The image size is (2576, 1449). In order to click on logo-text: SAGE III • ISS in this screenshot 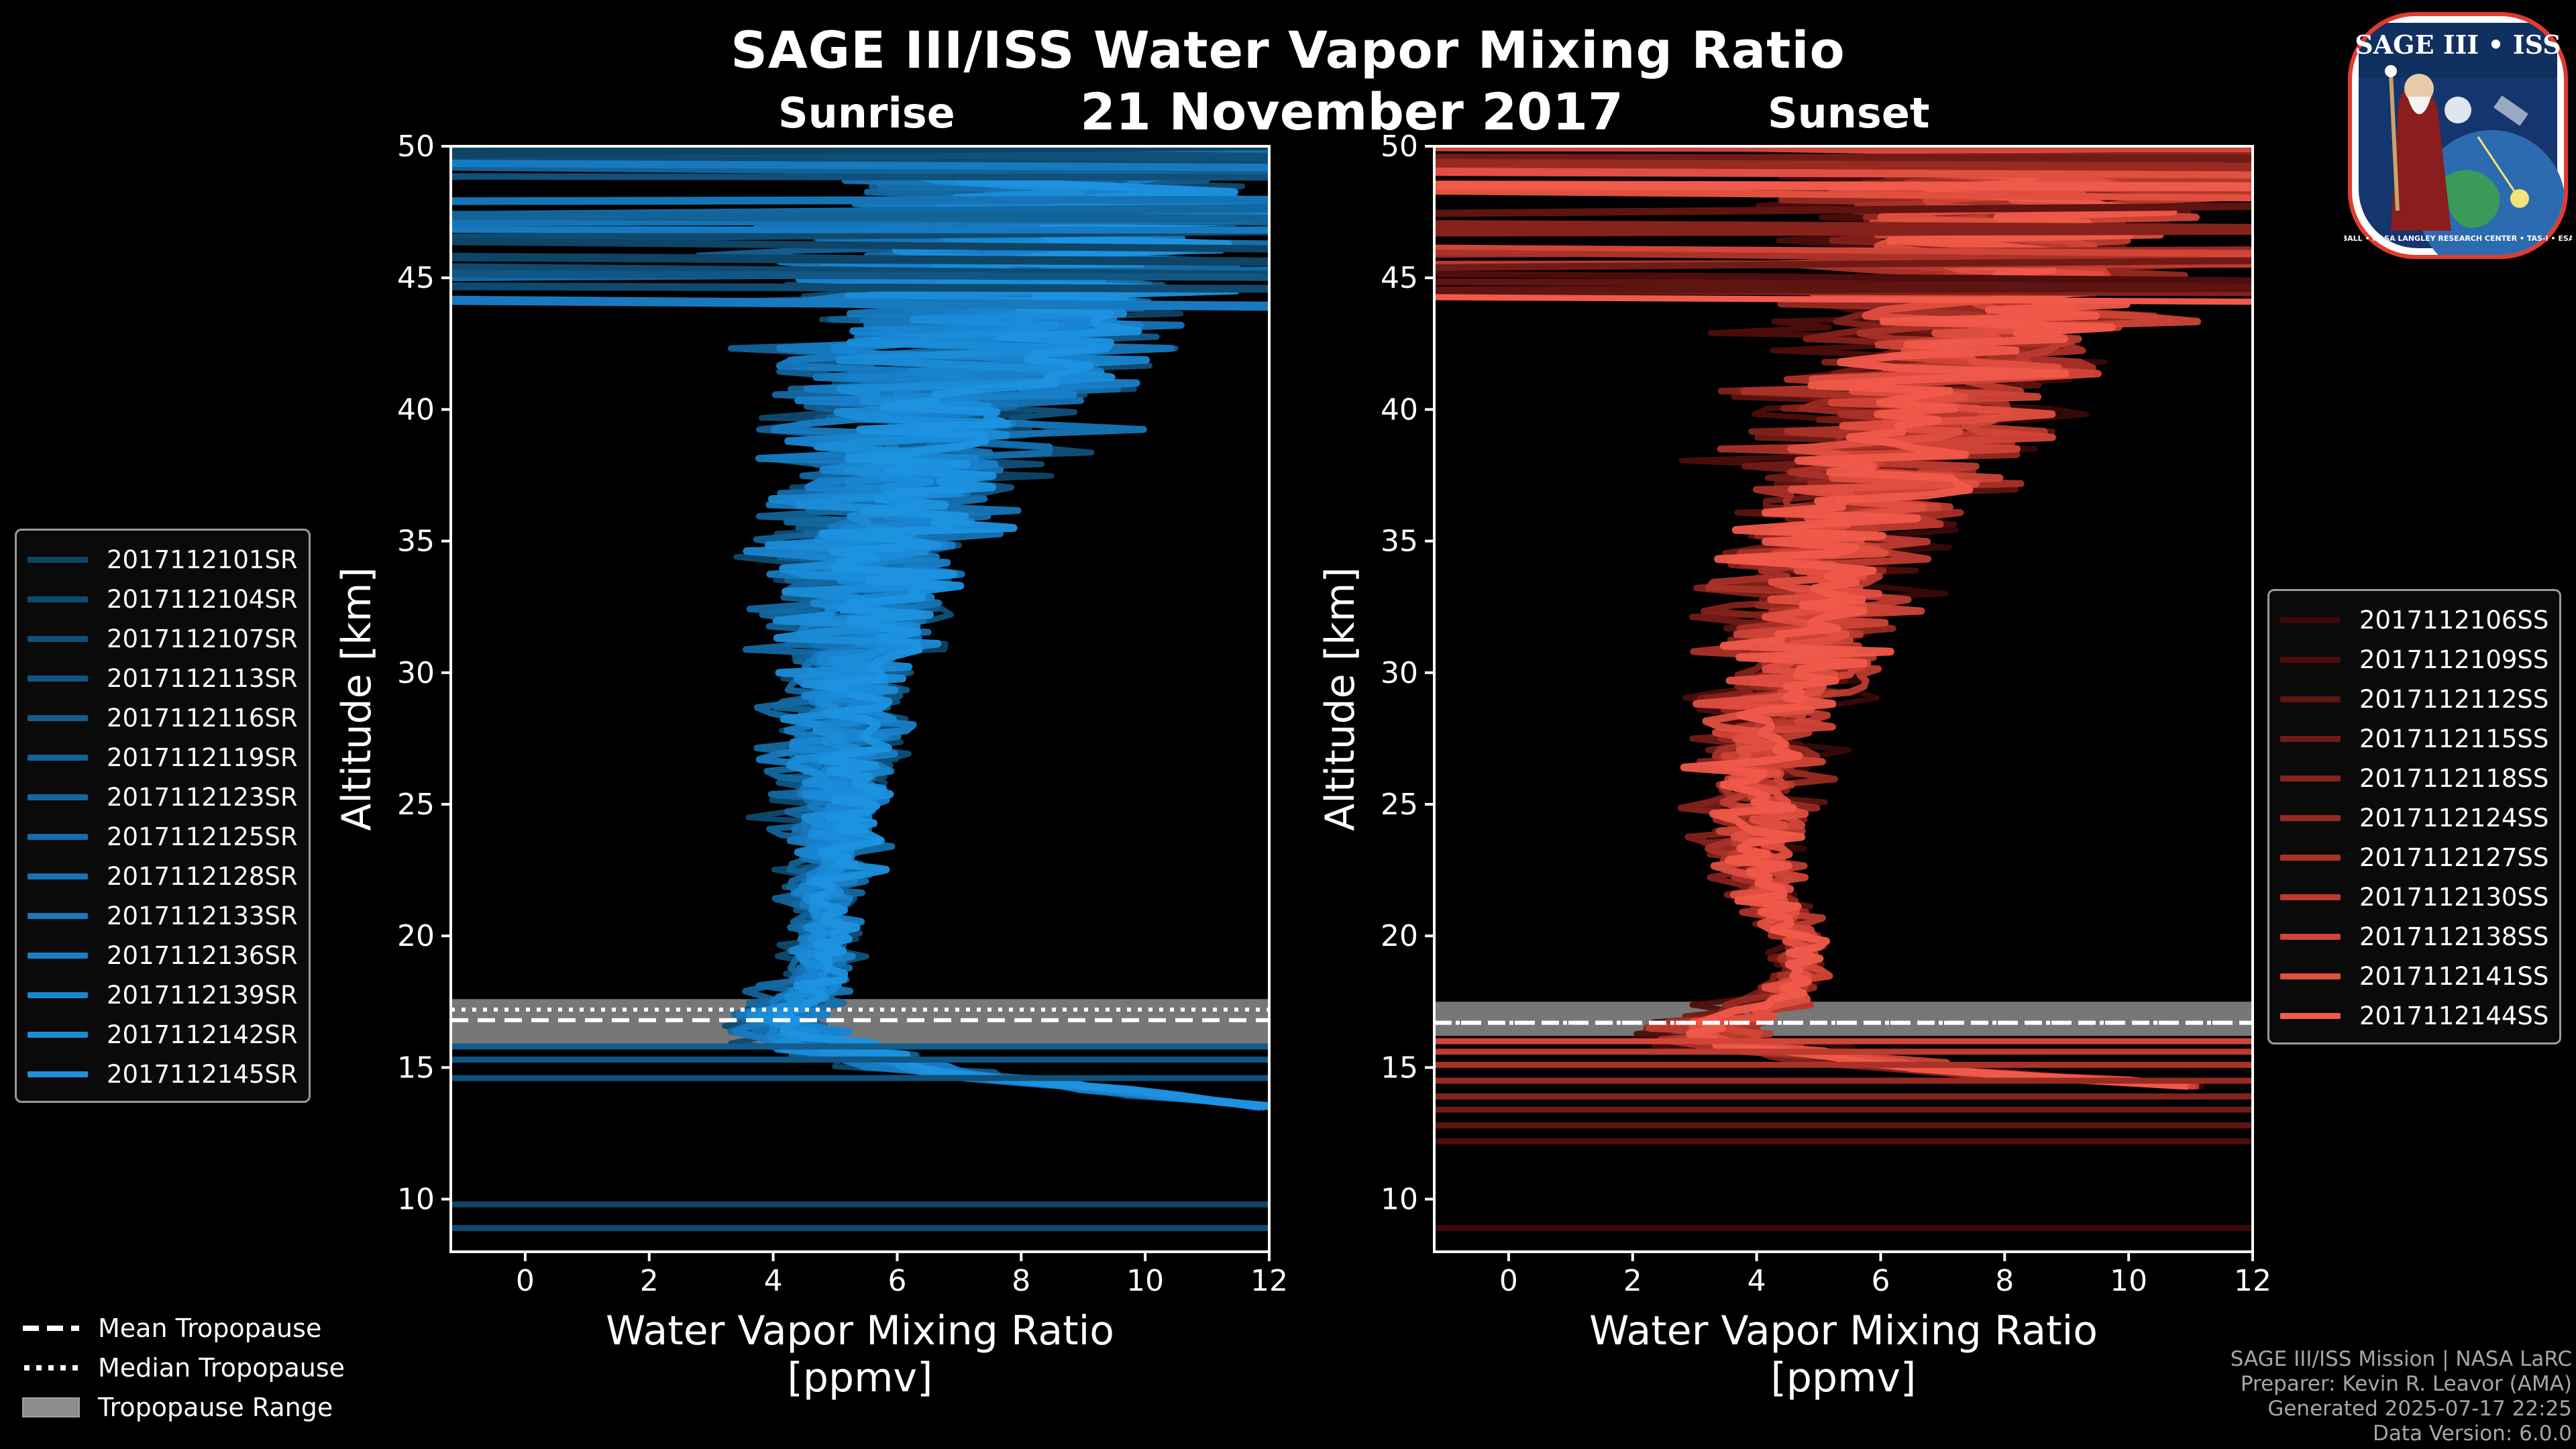, I will do `click(2458, 45)`.